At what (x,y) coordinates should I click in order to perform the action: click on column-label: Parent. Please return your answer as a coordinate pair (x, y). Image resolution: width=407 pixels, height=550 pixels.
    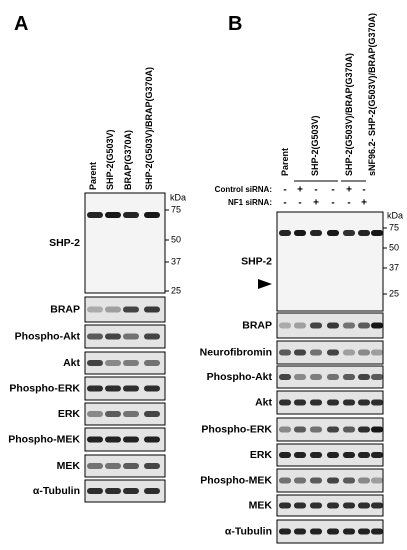
    Looking at the image, I should click on (285, 162).